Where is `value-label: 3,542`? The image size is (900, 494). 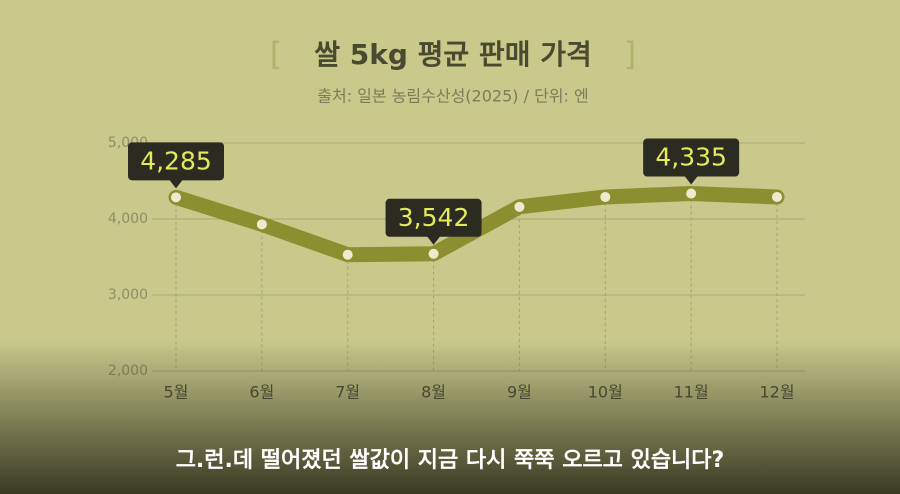 value-label: 3,542 is located at coordinates (434, 217).